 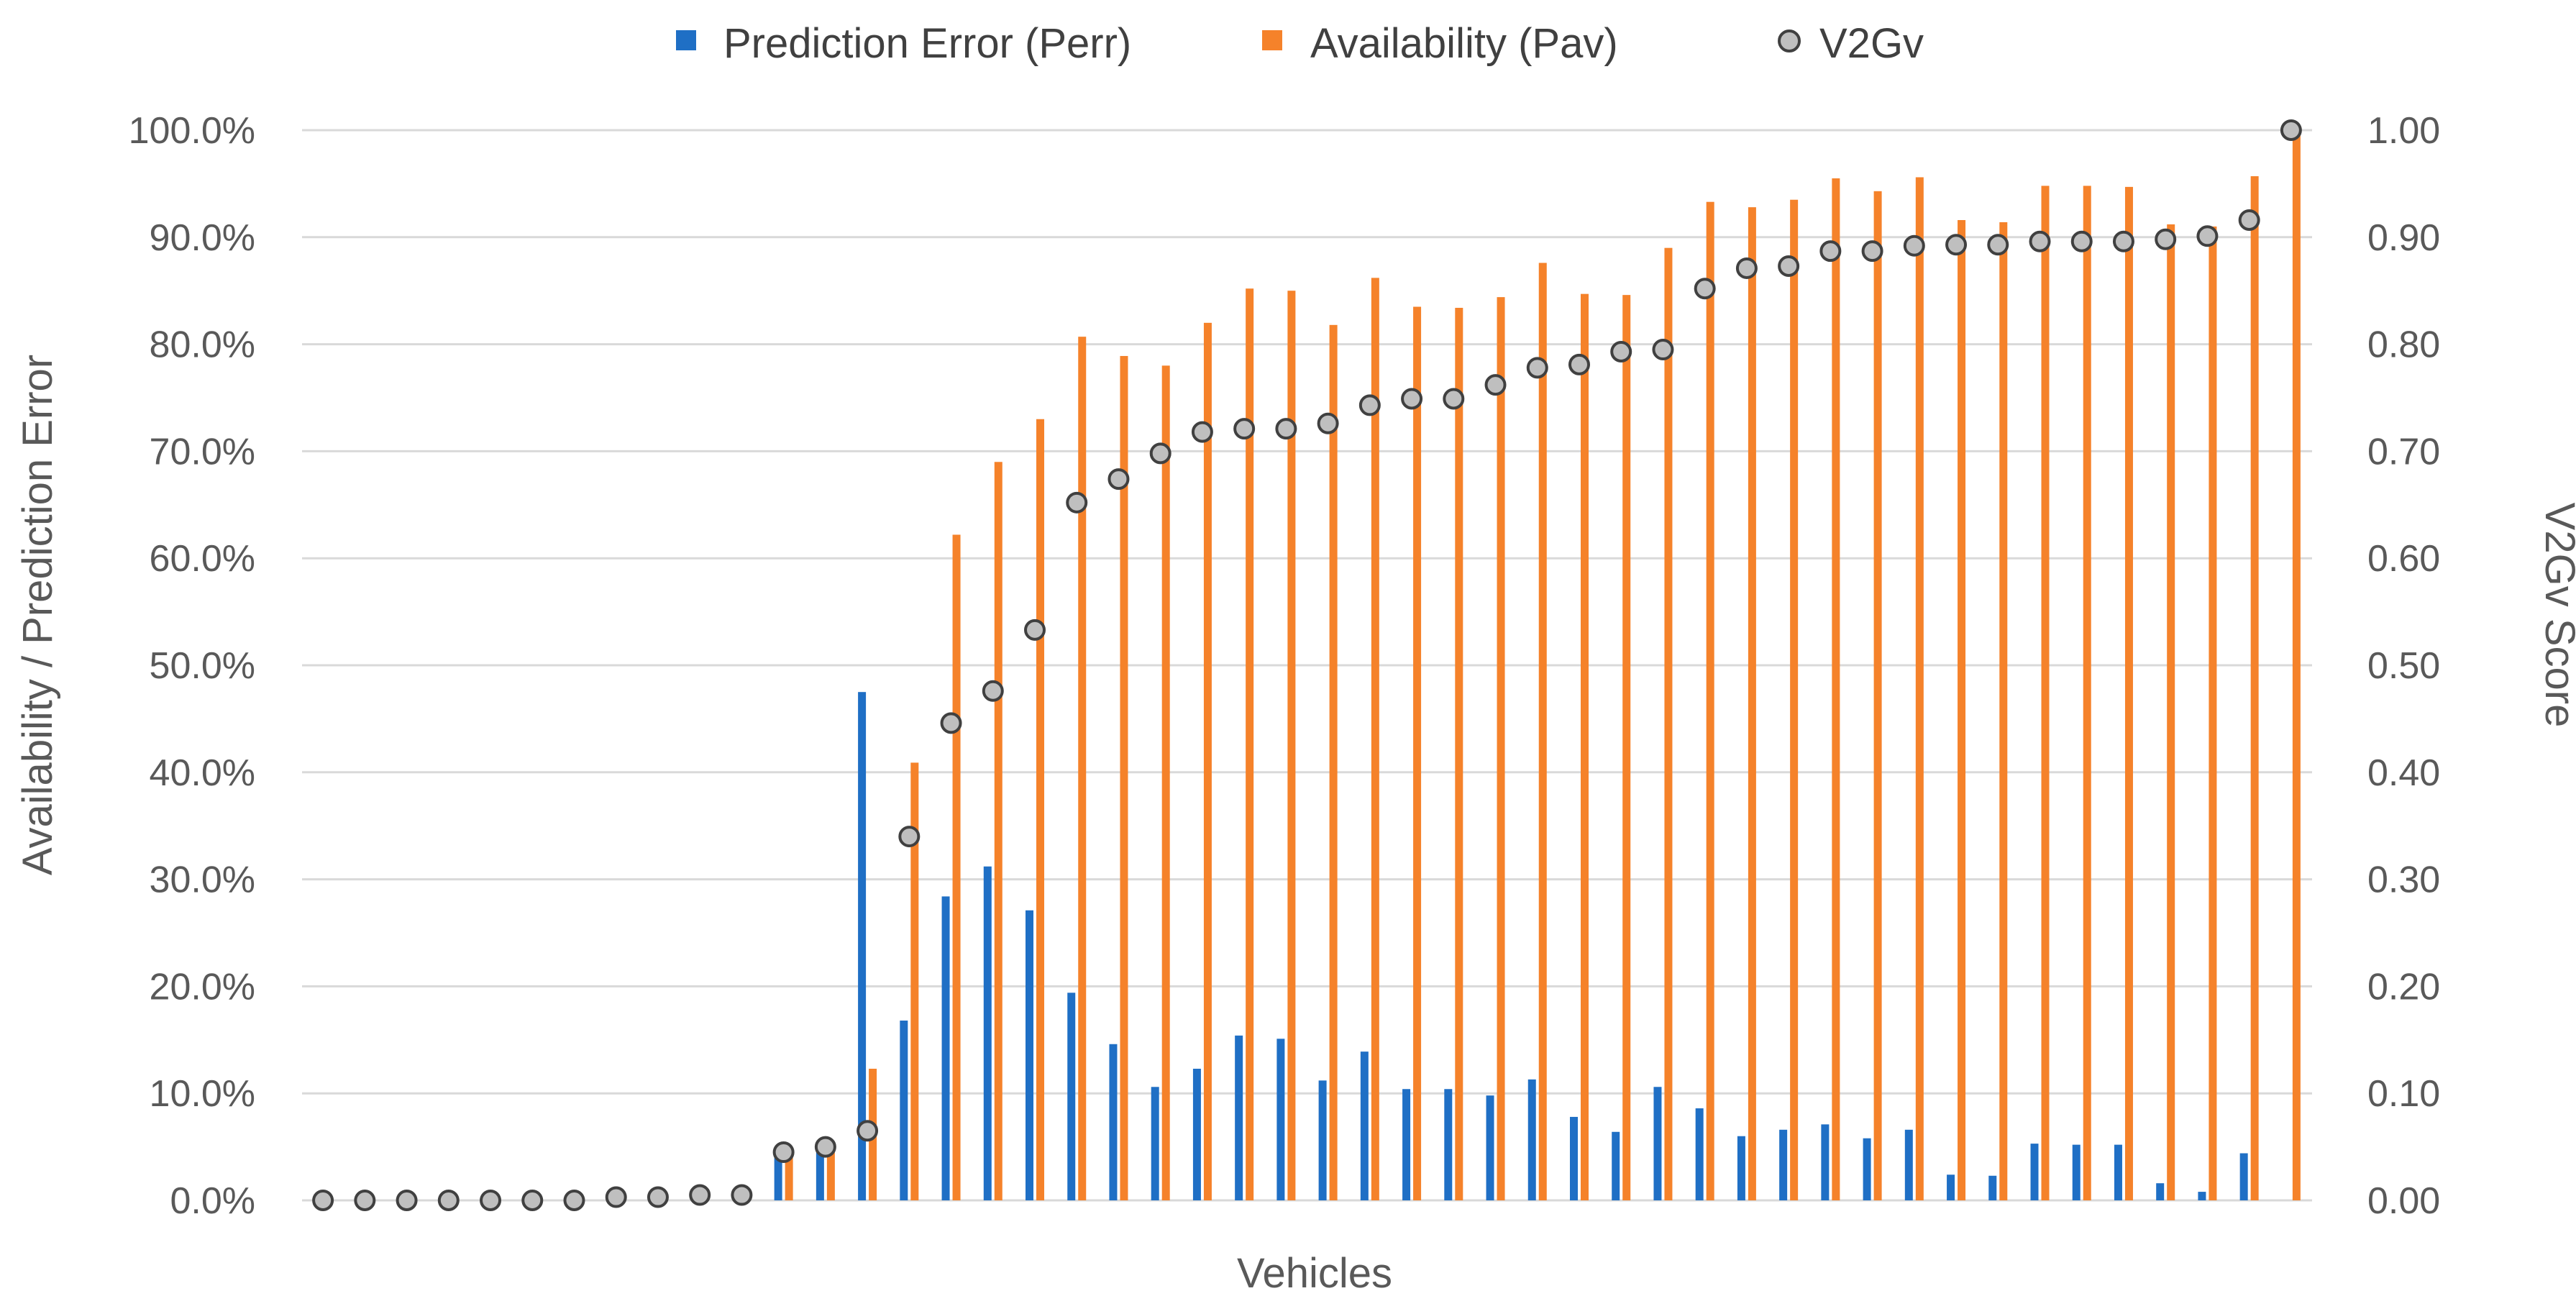 What do you see at coordinates (203, 1094) in the screenshot?
I see `left-tick-label: 10.0%` at bounding box center [203, 1094].